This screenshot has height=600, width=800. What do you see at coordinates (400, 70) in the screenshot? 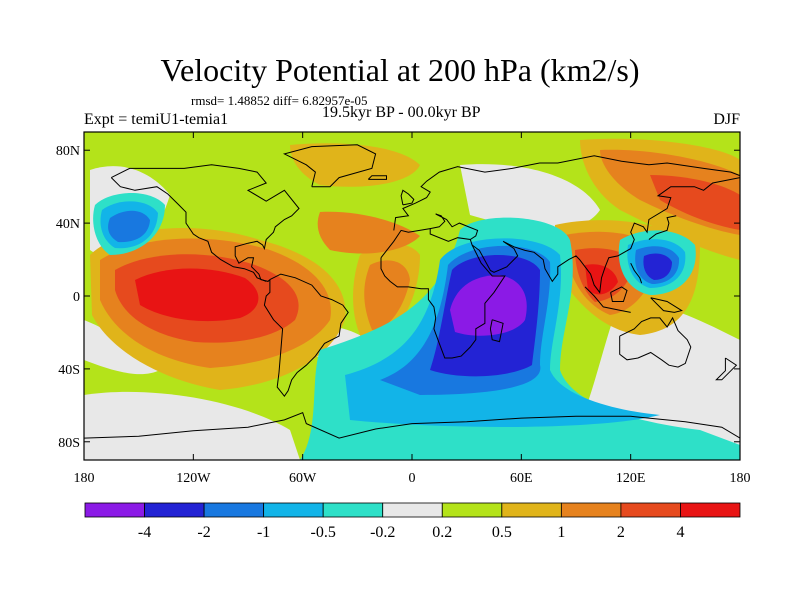
I see `map-title: Velocity Potential at 200 hPa (km2/s)` at bounding box center [400, 70].